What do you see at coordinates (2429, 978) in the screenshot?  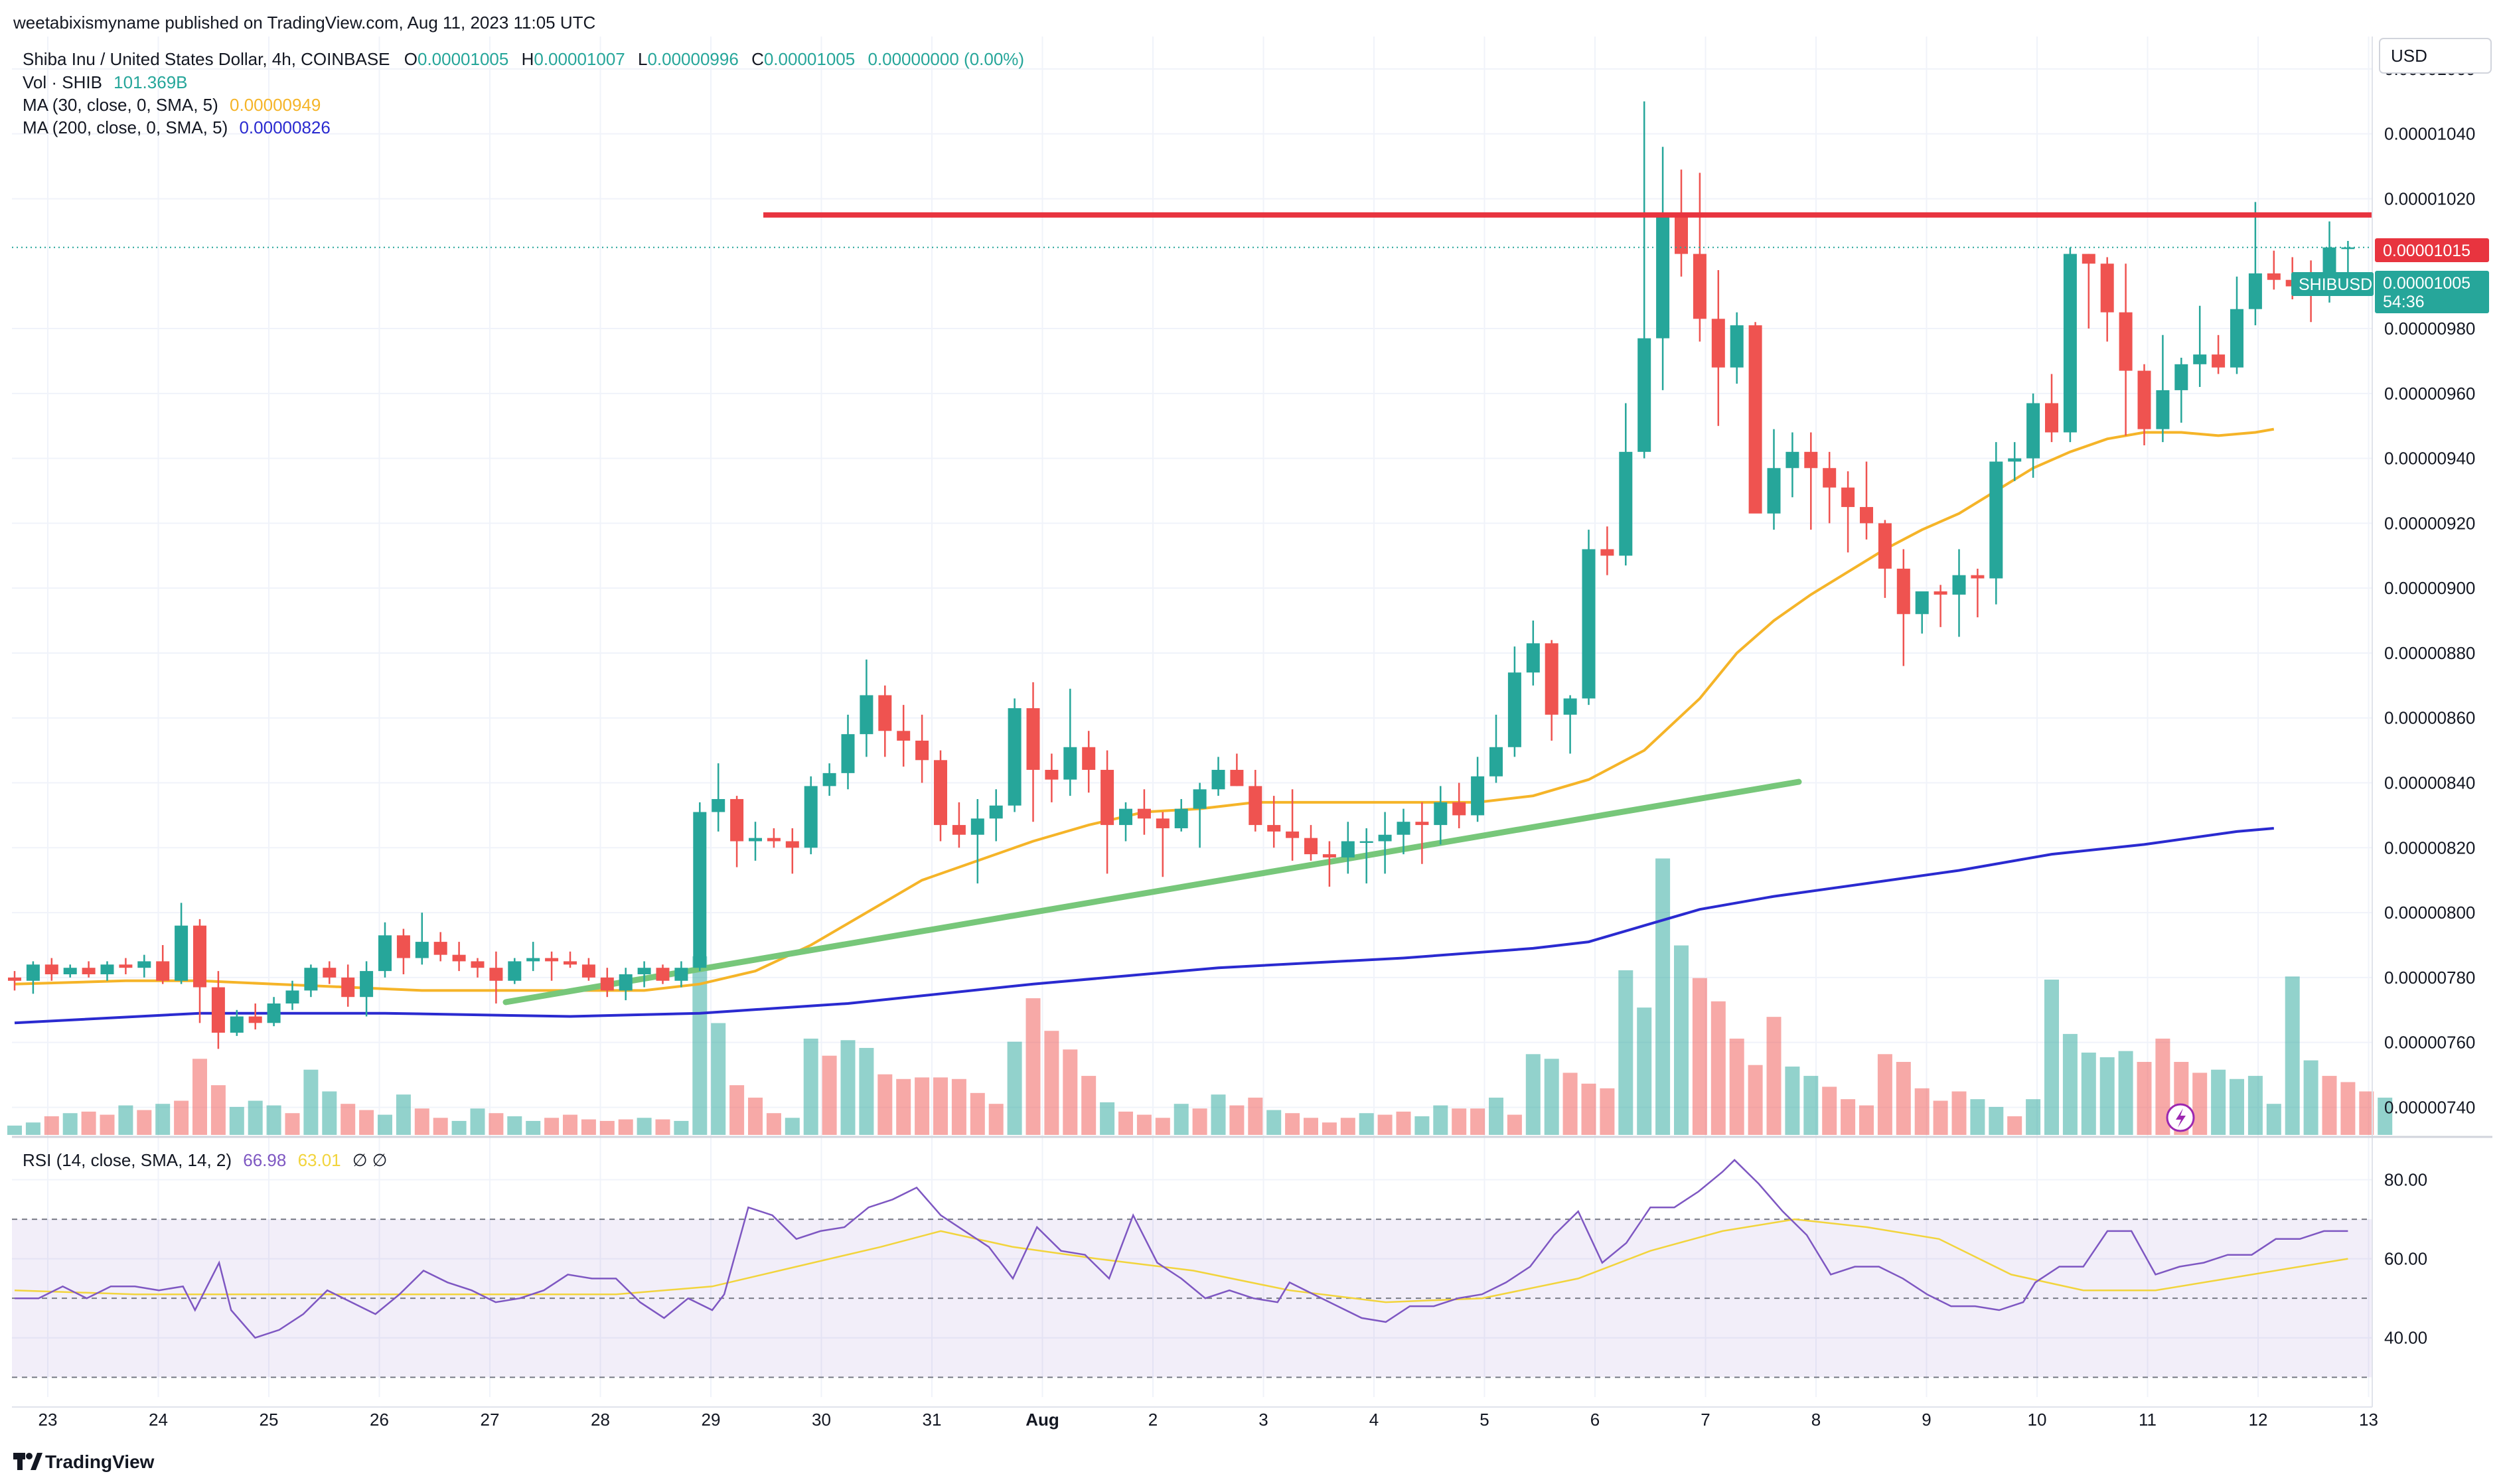 I see `price-tick-label: 0.00000780` at bounding box center [2429, 978].